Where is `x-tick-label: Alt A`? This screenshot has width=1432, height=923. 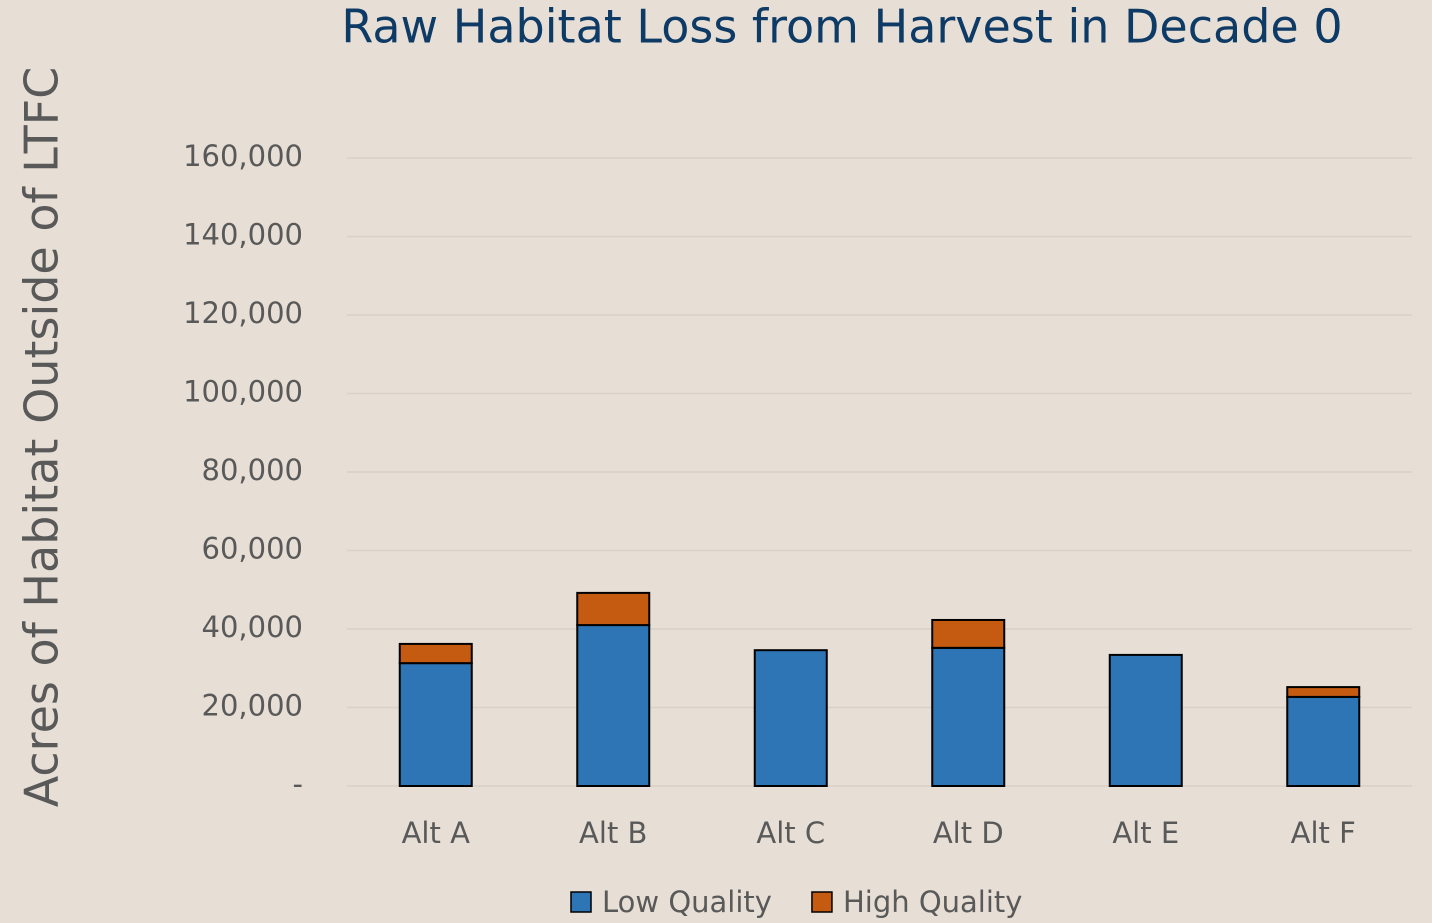
x-tick-label: Alt A is located at coordinates (436, 833).